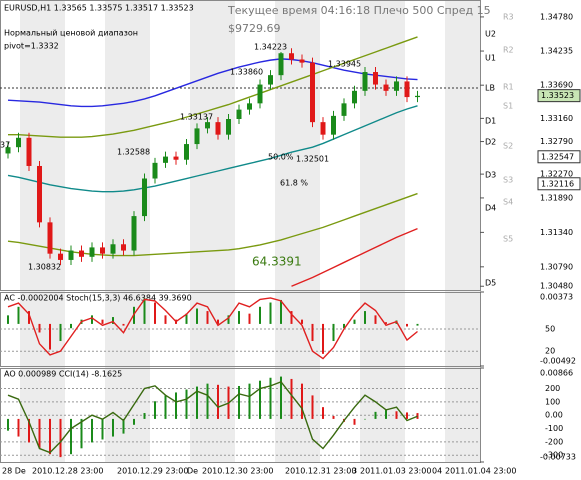 The width and height of the screenshot is (581, 480). What do you see at coordinates (490, 58) in the screenshot?
I see `level-label: U1` at bounding box center [490, 58].